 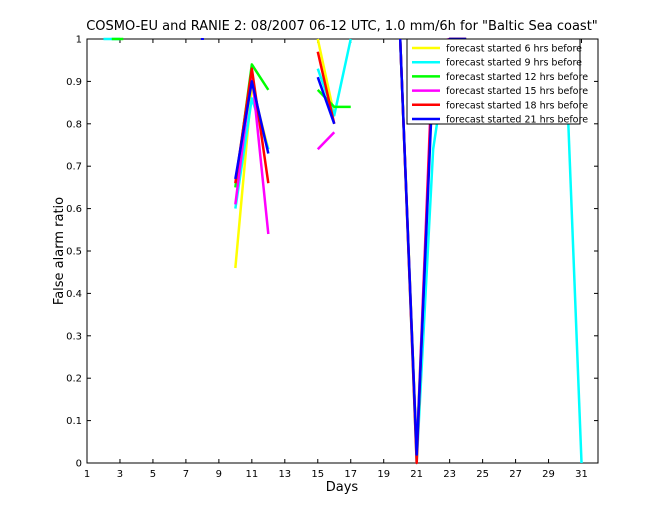 What do you see at coordinates (74, 209) in the screenshot?
I see `y-tick-label: 0.6` at bounding box center [74, 209].